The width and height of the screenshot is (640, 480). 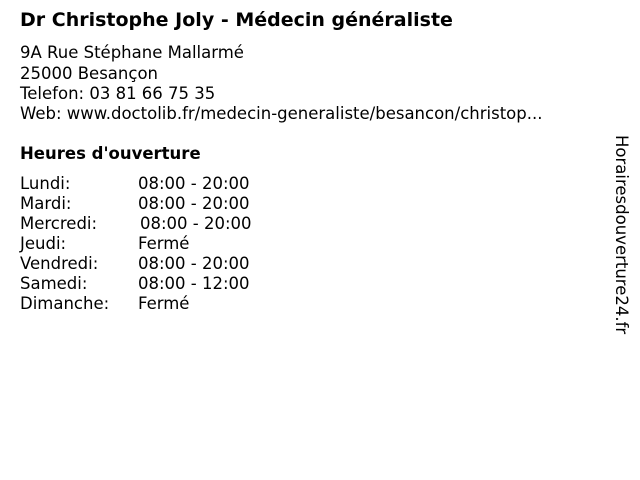 I want to click on hours-row: Dimanche: Fermé, so click(x=104, y=304).